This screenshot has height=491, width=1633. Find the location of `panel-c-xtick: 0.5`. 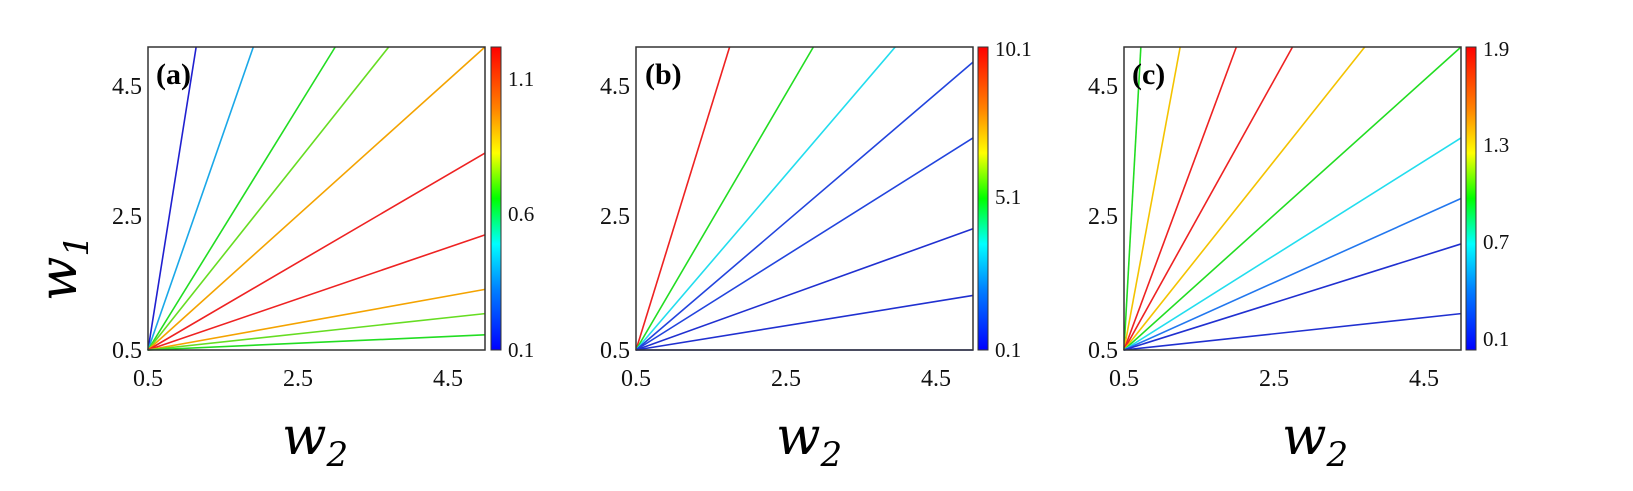

panel-c-xtick: 0.5 is located at coordinates (1124, 379).